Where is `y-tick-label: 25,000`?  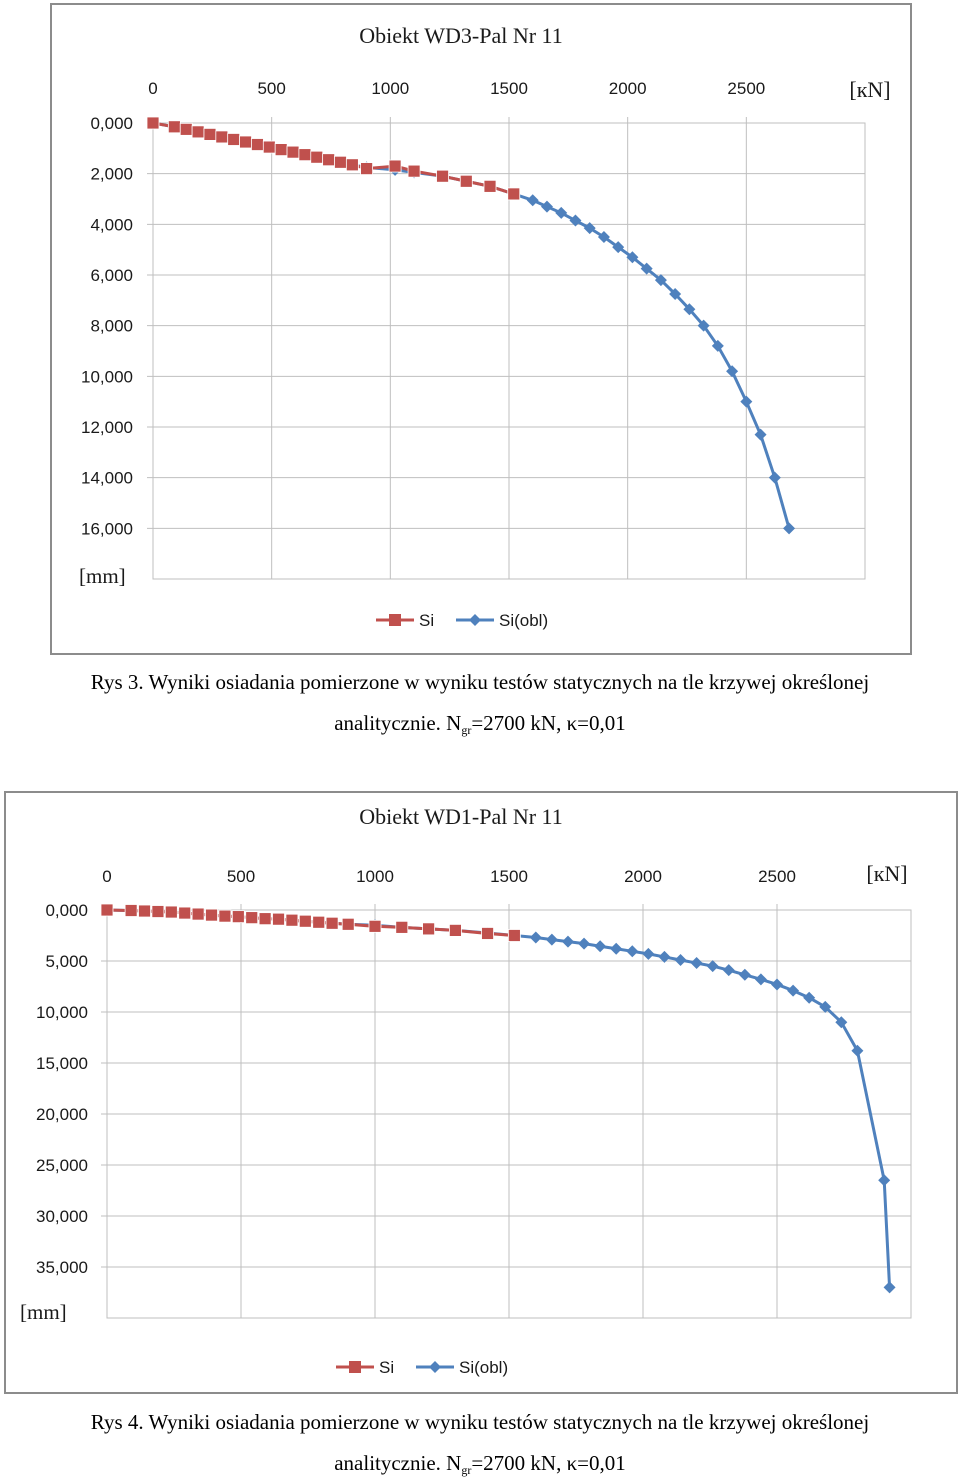 y-tick-label: 25,000 is located at coordinates (62, 1165).